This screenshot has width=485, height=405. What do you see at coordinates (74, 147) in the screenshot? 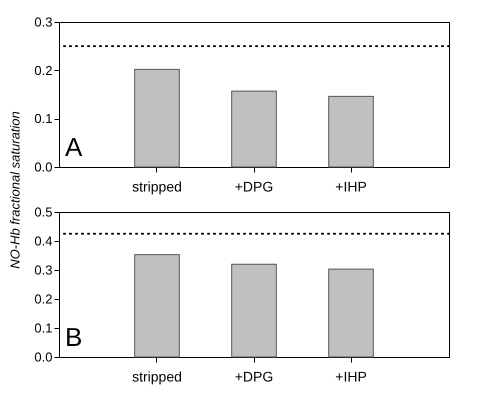
I see `annotation: A` at bounding box center [74, 147].